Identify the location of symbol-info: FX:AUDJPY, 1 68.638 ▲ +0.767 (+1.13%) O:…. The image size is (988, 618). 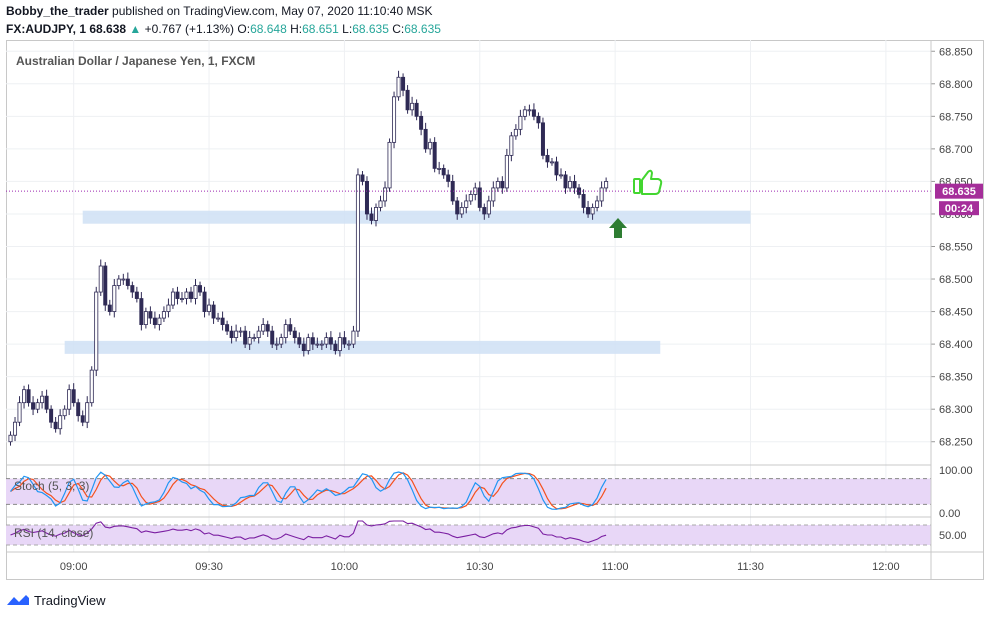
(223, 29).